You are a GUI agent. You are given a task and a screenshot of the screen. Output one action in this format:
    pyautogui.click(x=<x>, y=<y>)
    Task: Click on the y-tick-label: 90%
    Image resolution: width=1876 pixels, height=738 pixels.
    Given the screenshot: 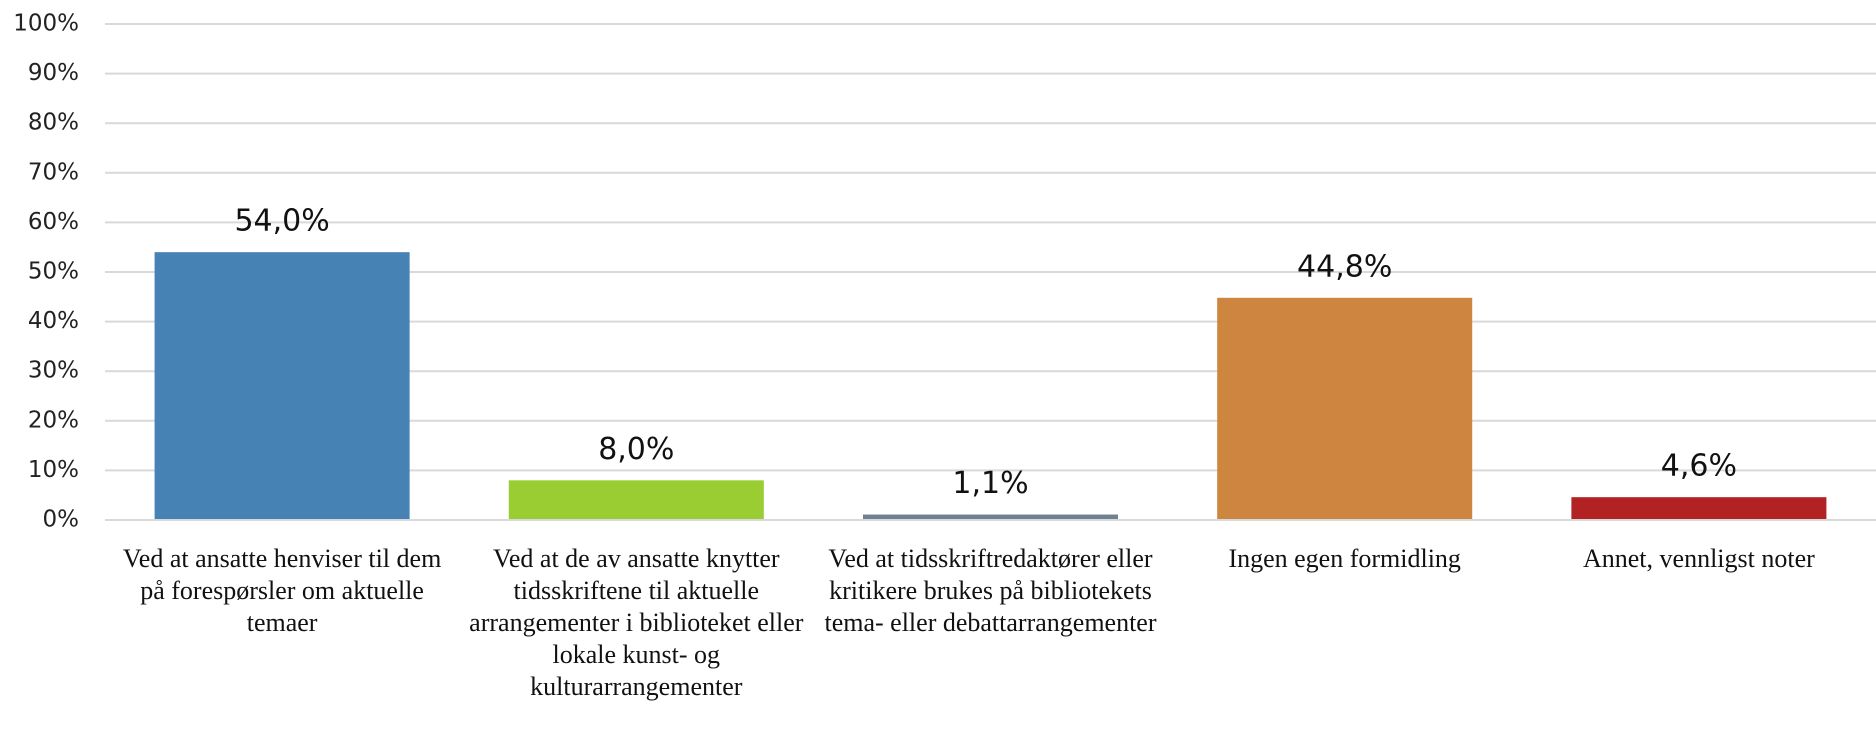 What is the action you would take?
    pyautogui.click(x=53, y=73)
    